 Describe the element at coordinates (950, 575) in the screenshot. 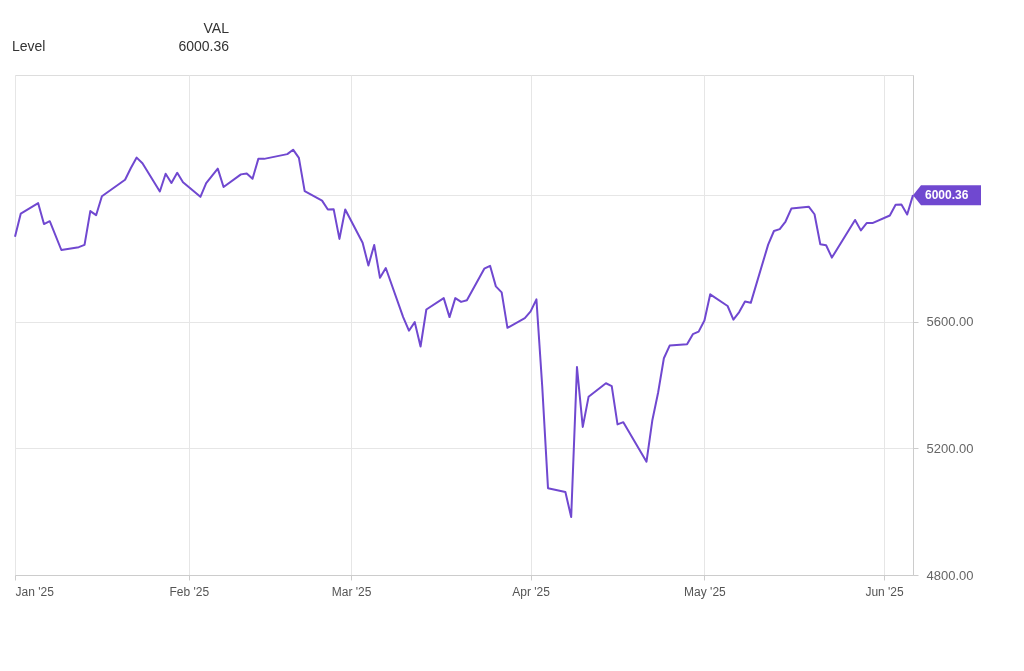

I see `y-tick-label: 4800.00` at that location.